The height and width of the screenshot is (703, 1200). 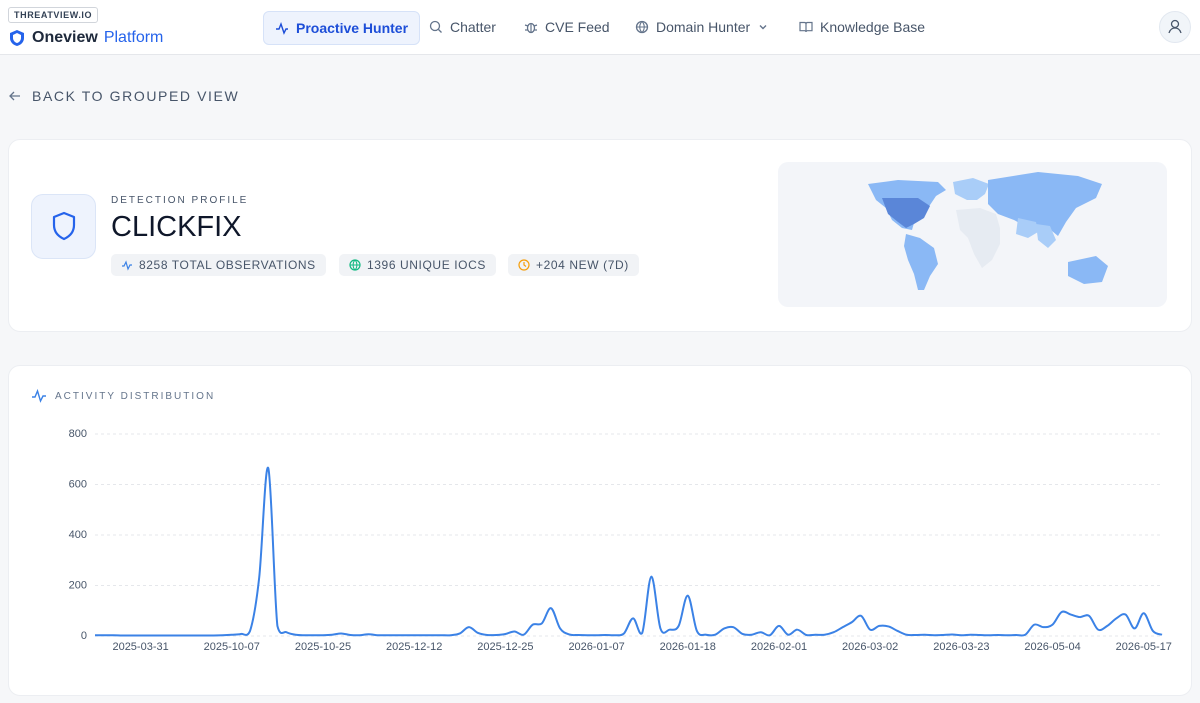 What do you see at coordinates (78, 484) in the screenshot?
I see `y-tick-label: 600` at bounding box center [78, 484].